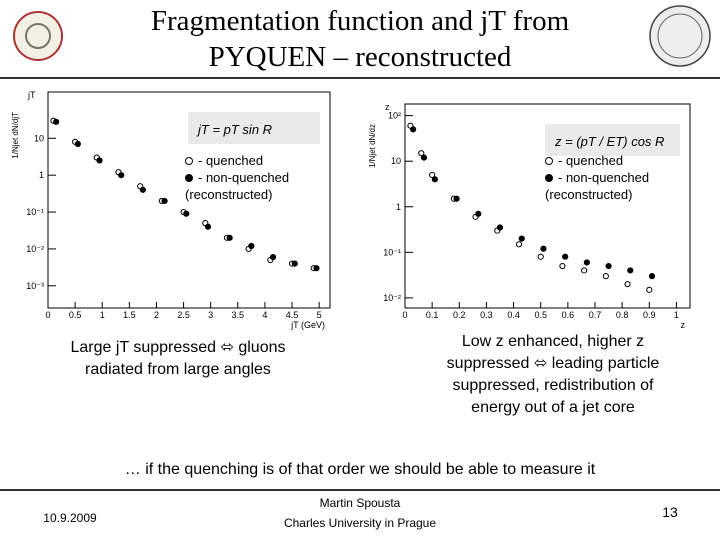 The width and height of the screenshot is (720, 540). Describe the element at coordinates (360, 523) in the screenshot. I see `affiliation: Charles University in Prague` at that location.